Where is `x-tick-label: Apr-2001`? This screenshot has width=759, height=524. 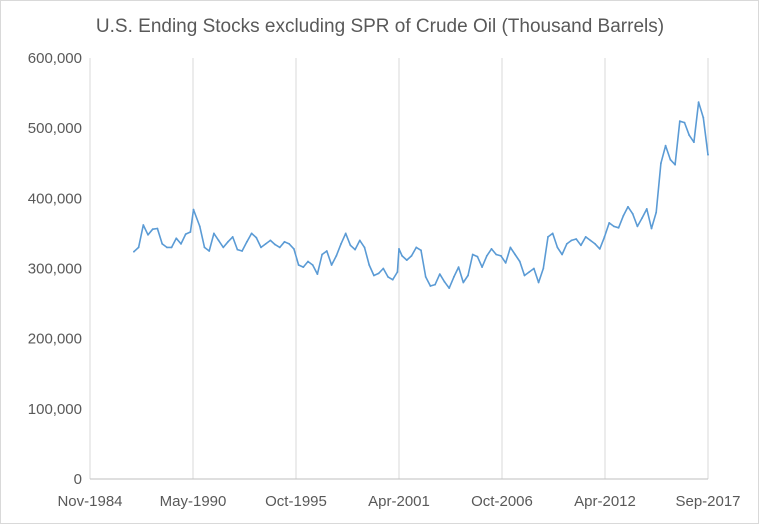 x-tick-label: Apr-2001 is located at coordinates (399, 501).